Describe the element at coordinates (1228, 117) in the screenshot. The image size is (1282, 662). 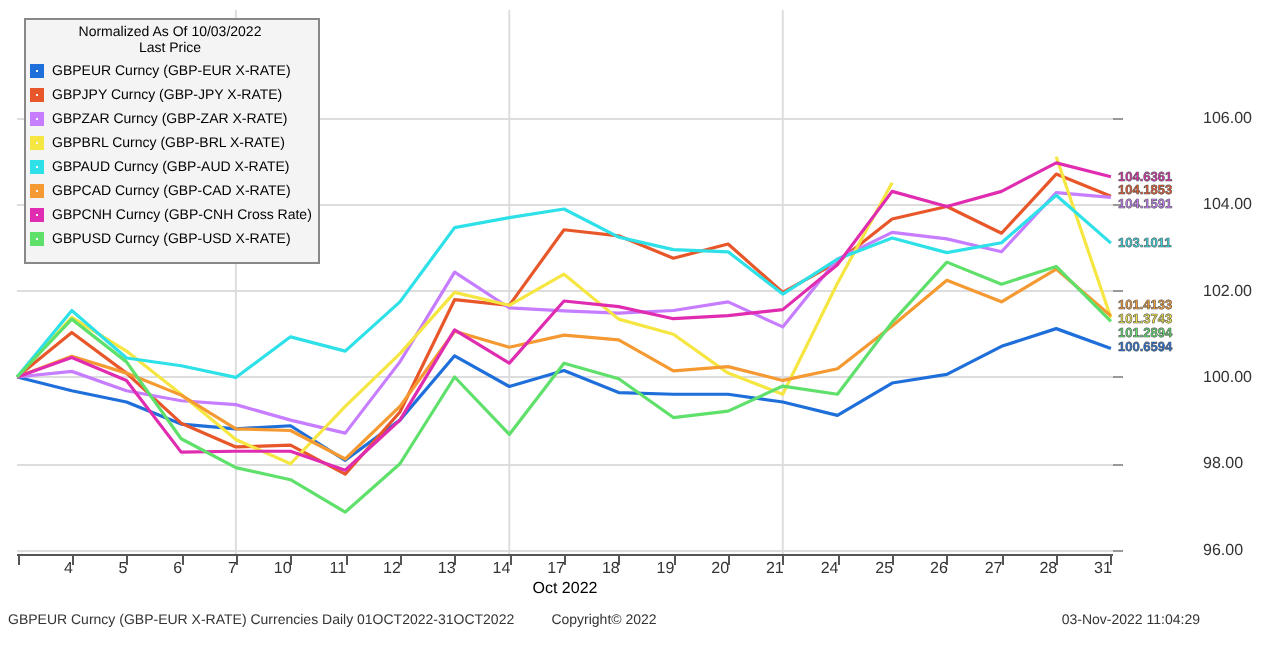
I see `y-tick-label: 106.00` at that location.